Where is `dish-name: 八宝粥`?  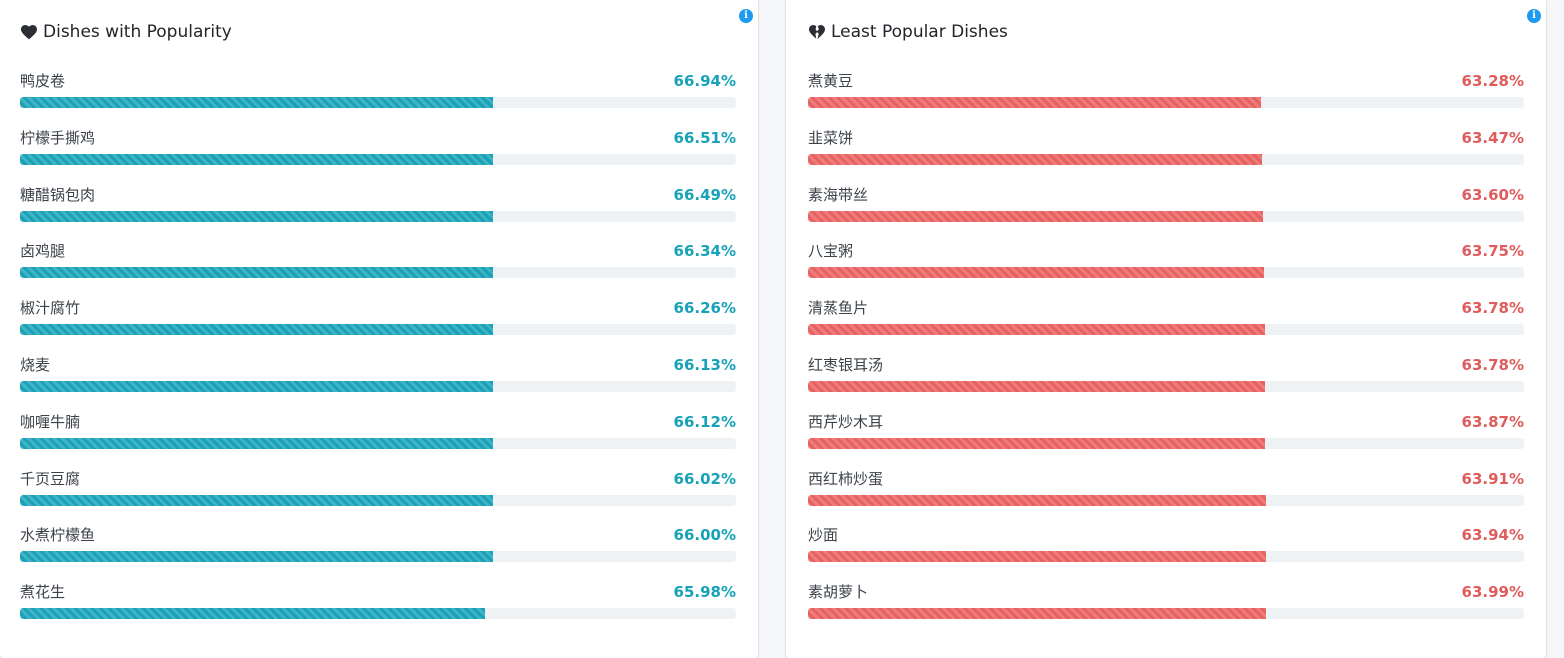
dish-name: 八宝粥 is located at coordinates (831, 251).